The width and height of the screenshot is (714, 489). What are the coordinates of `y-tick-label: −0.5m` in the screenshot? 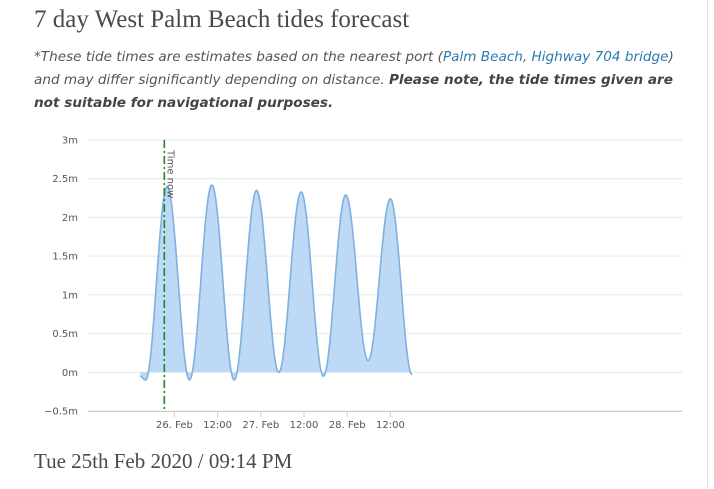 It's located at (61, 412).